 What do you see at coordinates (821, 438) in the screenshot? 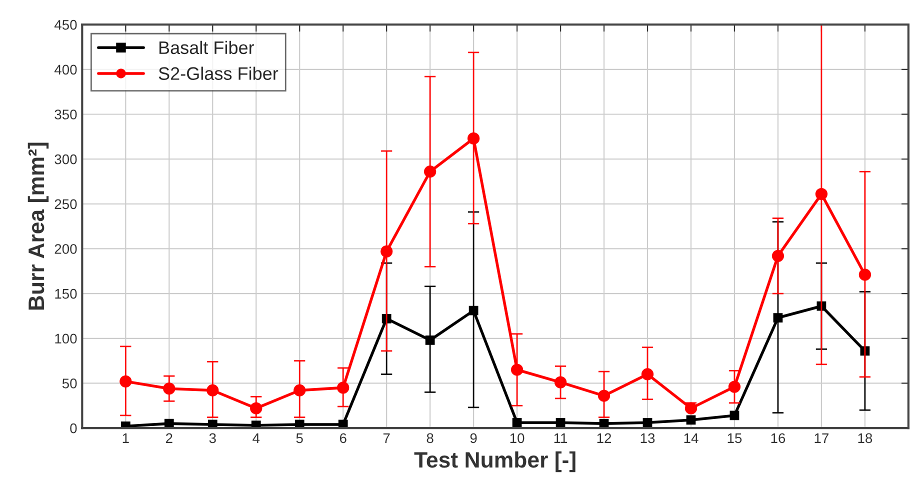
I see `x-tick-label: 17` at bounding box center [821, 438].